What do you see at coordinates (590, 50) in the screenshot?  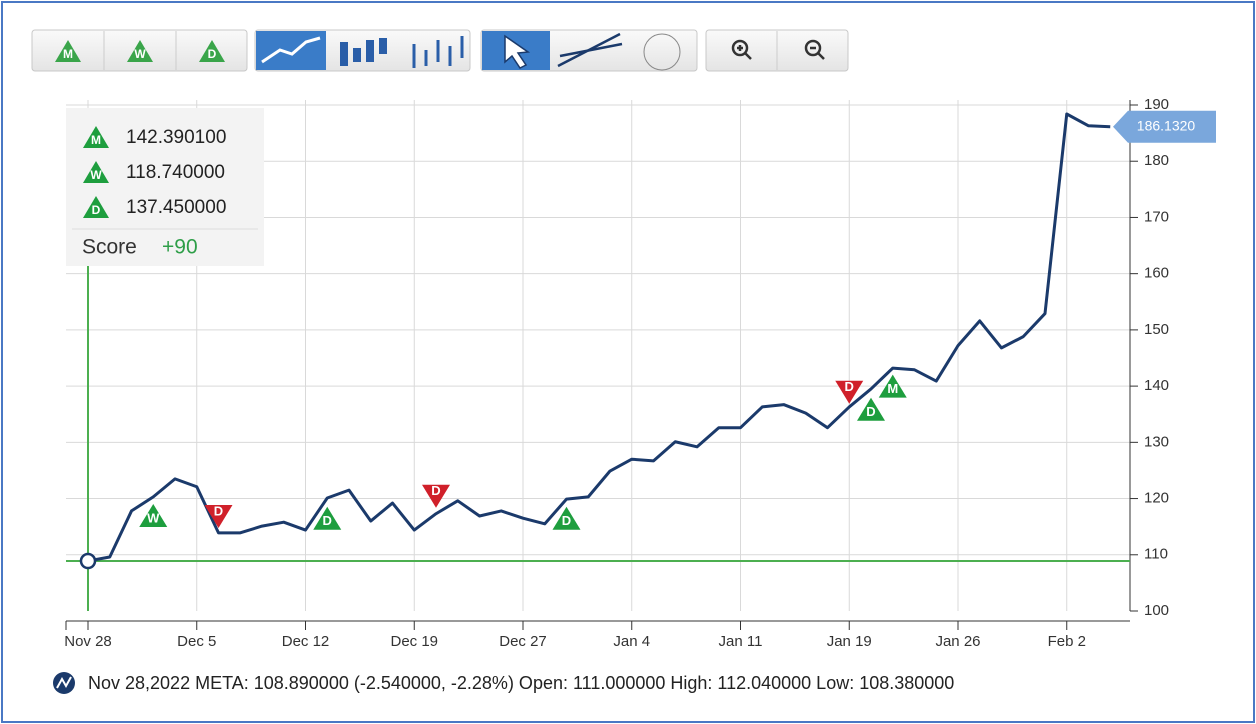 I see `trendline-button` at bounding box center [590, 50].